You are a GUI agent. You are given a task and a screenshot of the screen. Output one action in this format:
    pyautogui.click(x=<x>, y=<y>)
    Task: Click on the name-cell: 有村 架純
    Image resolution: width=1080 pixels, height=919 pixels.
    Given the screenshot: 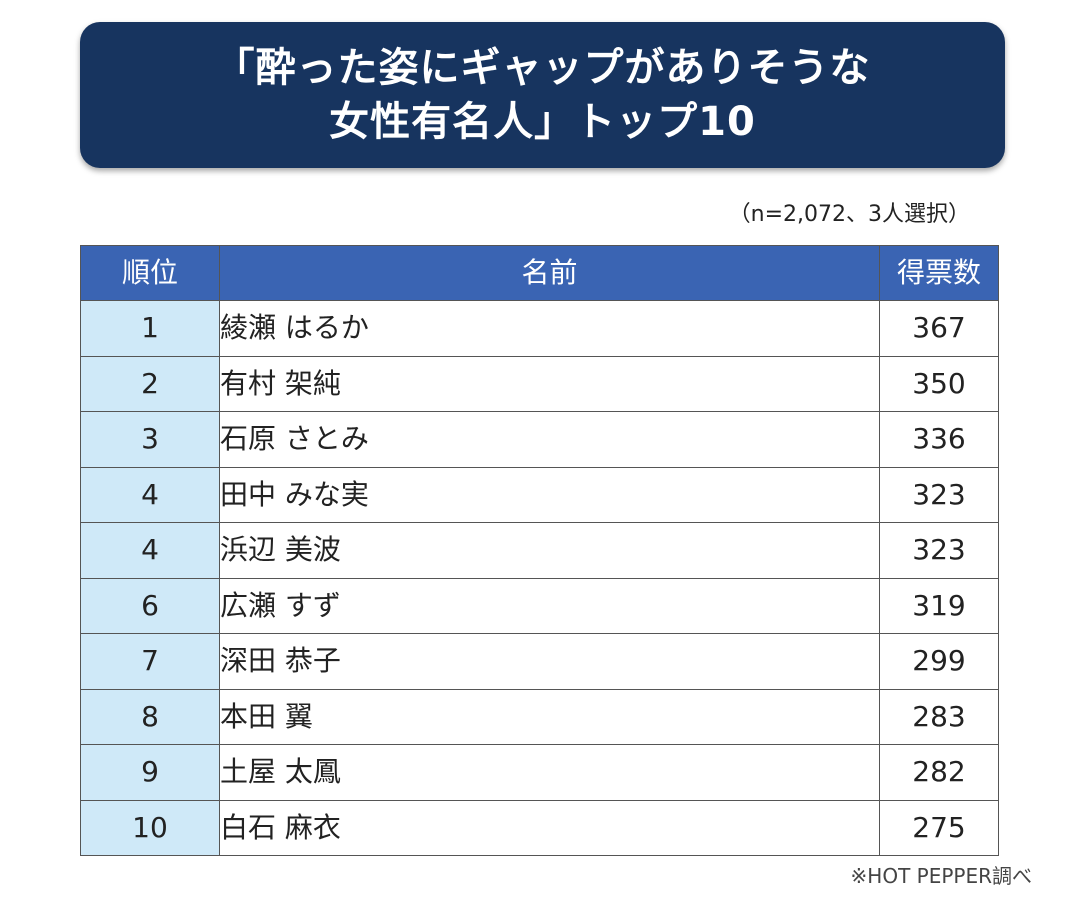 What is the action you would take?
    pyautogui.click(x=549, y=383)
    